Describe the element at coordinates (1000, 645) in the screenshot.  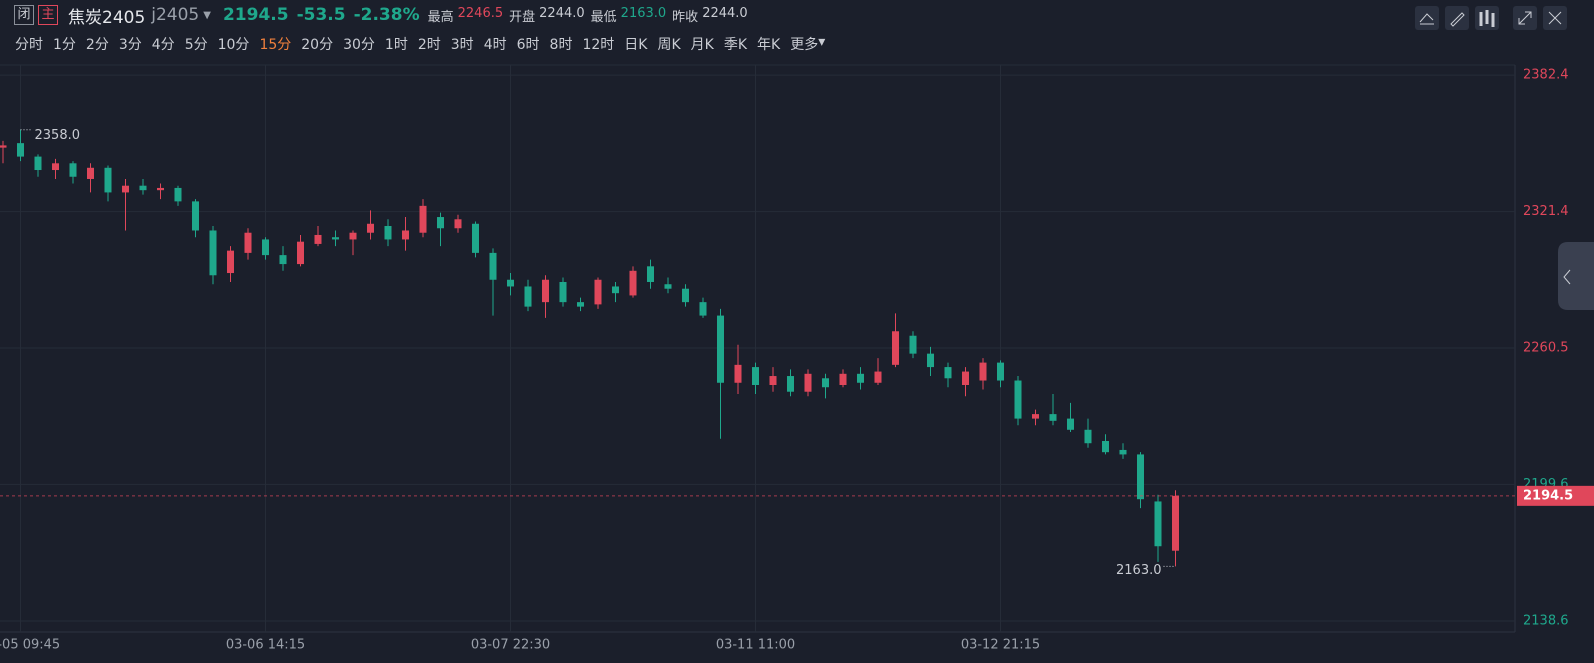
I see `x-tick-label: 03-12 21:15` at that location.